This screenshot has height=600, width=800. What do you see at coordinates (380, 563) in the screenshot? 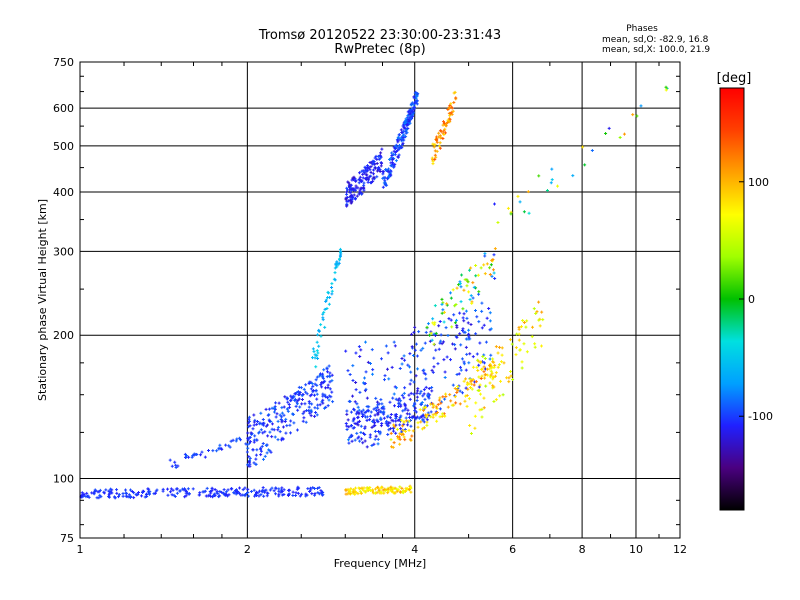
I see `x-axis-label: Frequency [MHz]` at bounding box center [380, 563].